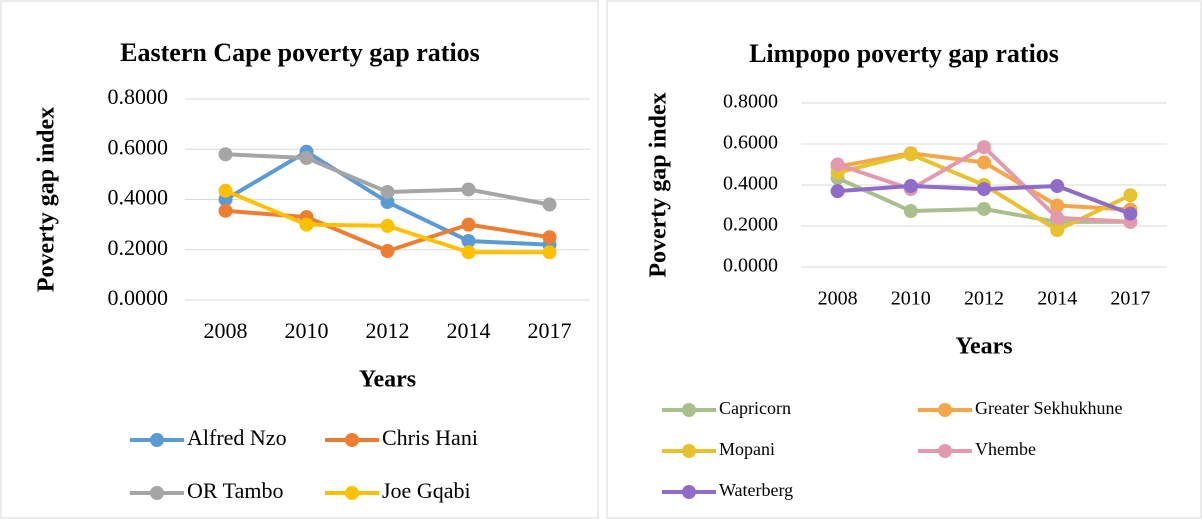  I want to click on chart-title: Eastern Cape poverty gap ratios, so click(300, 52).